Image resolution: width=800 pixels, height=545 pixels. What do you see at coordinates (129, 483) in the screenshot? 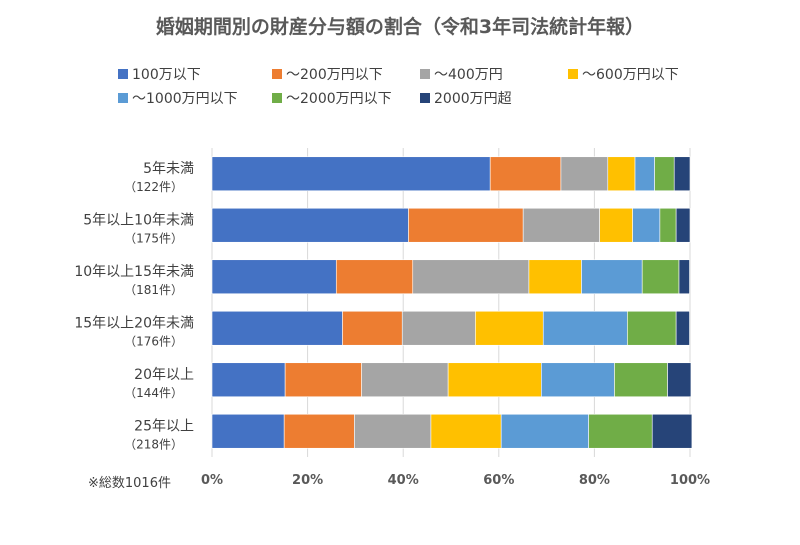
I see `total-count-note: ※総数1016件` at bounding box center [129, 483].